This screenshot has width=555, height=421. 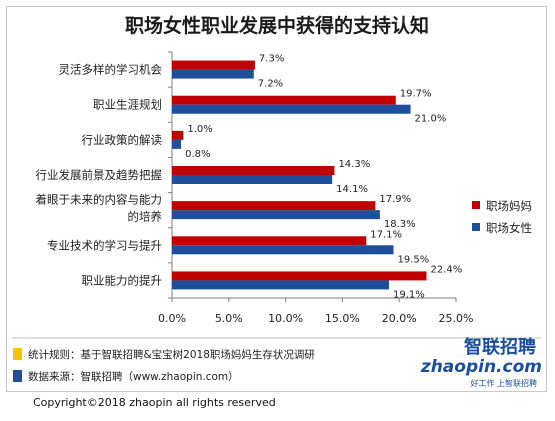 I want to click on x-tick-label: 10.0%, so click(x=285, y=318).